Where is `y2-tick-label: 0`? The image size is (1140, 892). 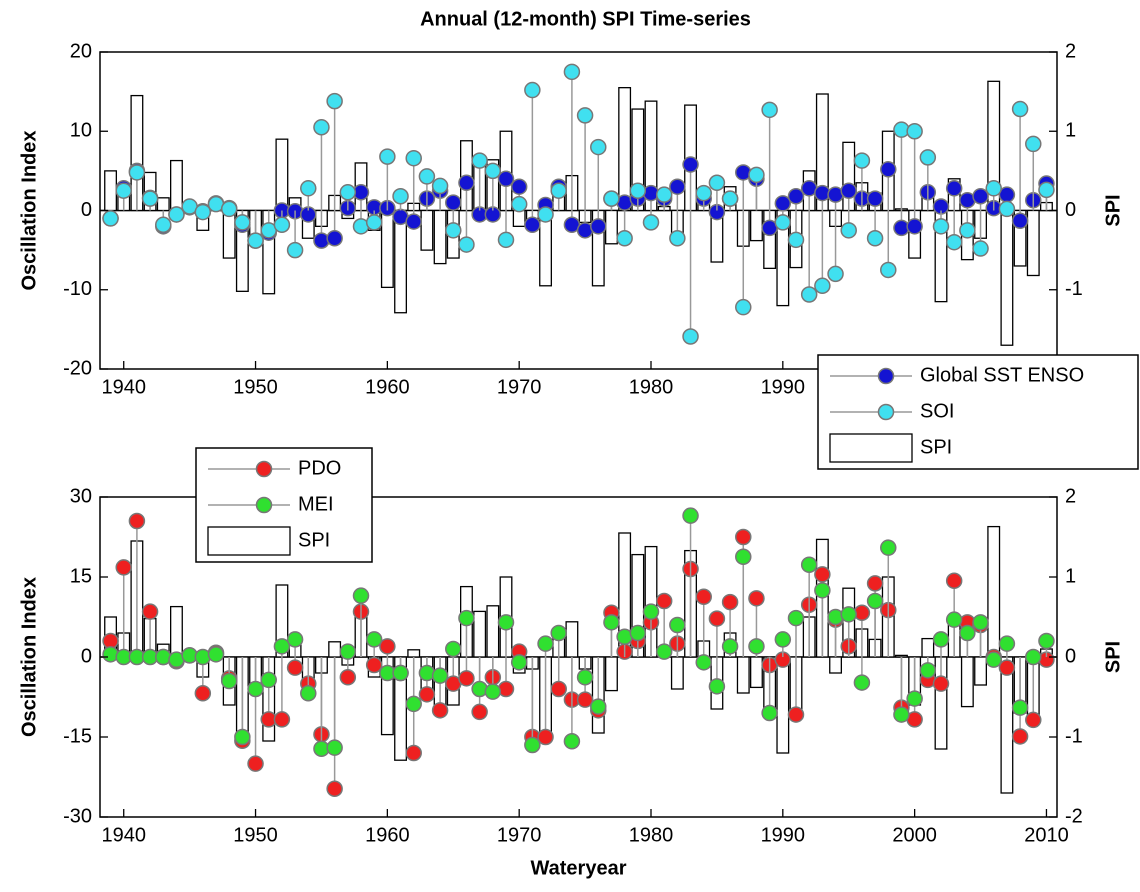 y2-tick-label: 0 is located at coordinates (1070, 210).